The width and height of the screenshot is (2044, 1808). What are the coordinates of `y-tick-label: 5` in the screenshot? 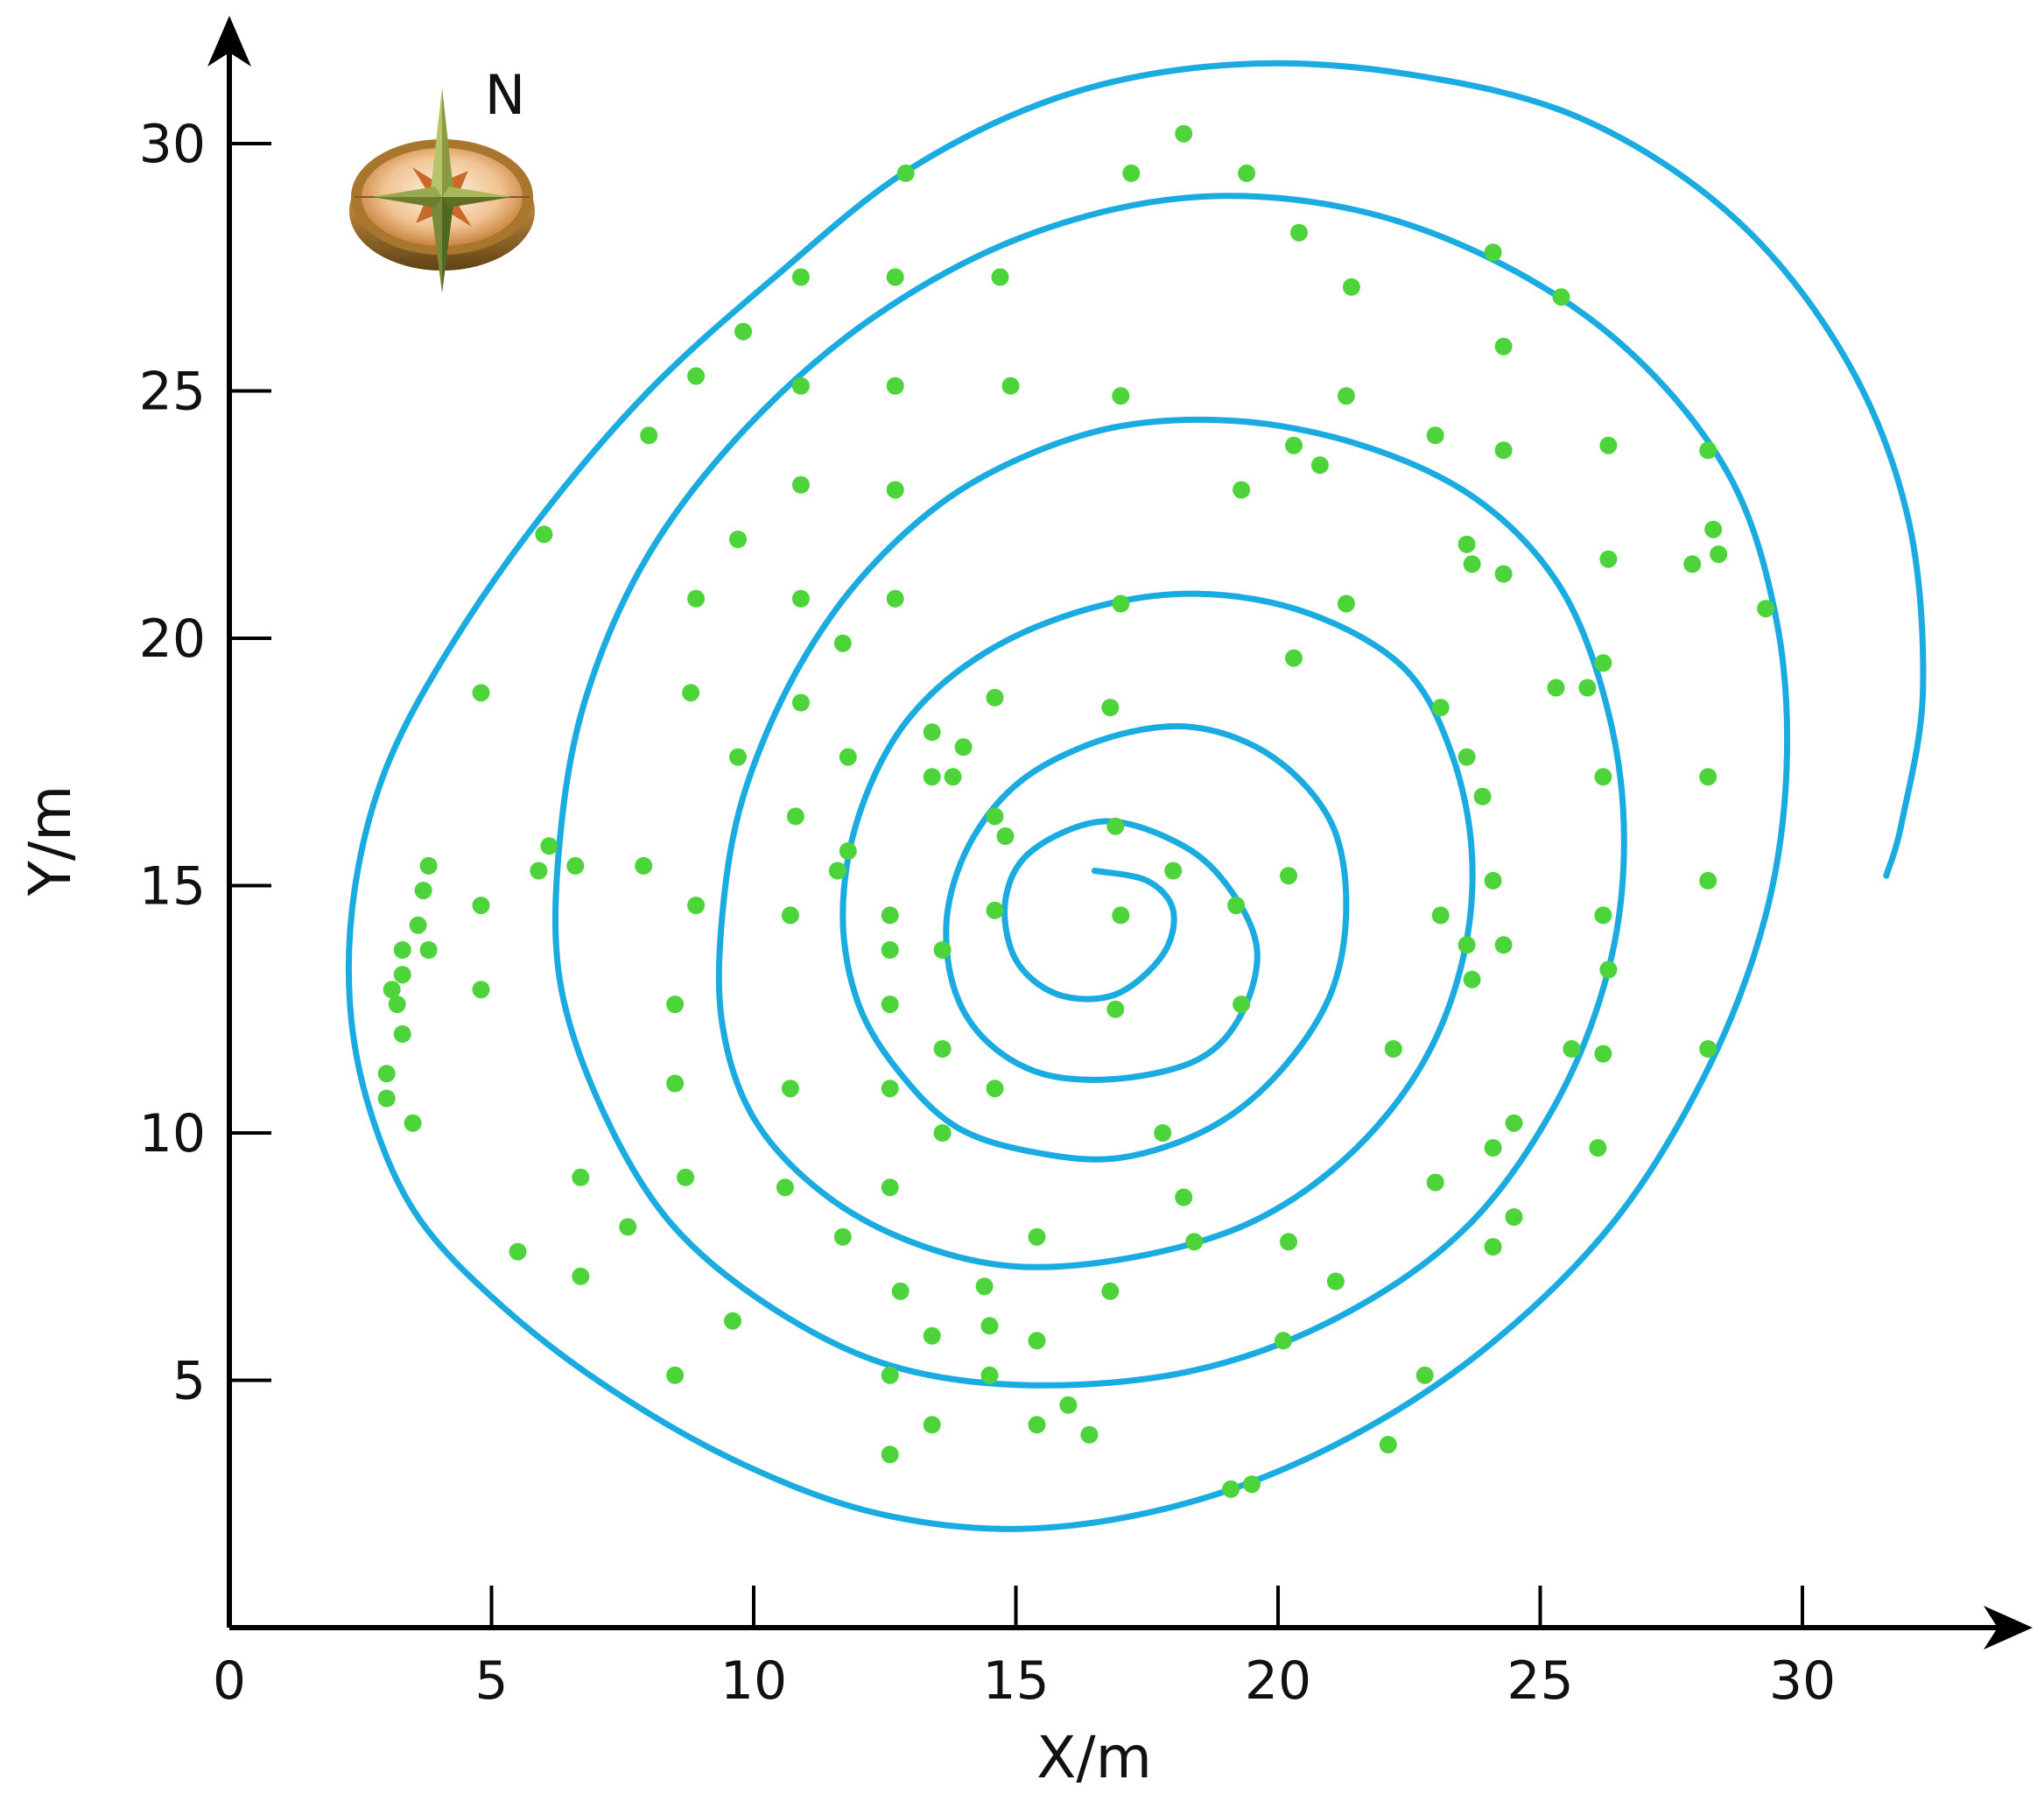 It's located at (189, 1381).